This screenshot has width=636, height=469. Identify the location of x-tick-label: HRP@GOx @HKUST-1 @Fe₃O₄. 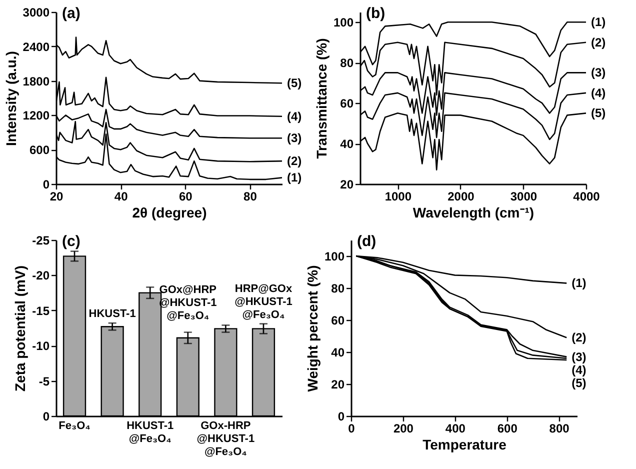
(263, 301).